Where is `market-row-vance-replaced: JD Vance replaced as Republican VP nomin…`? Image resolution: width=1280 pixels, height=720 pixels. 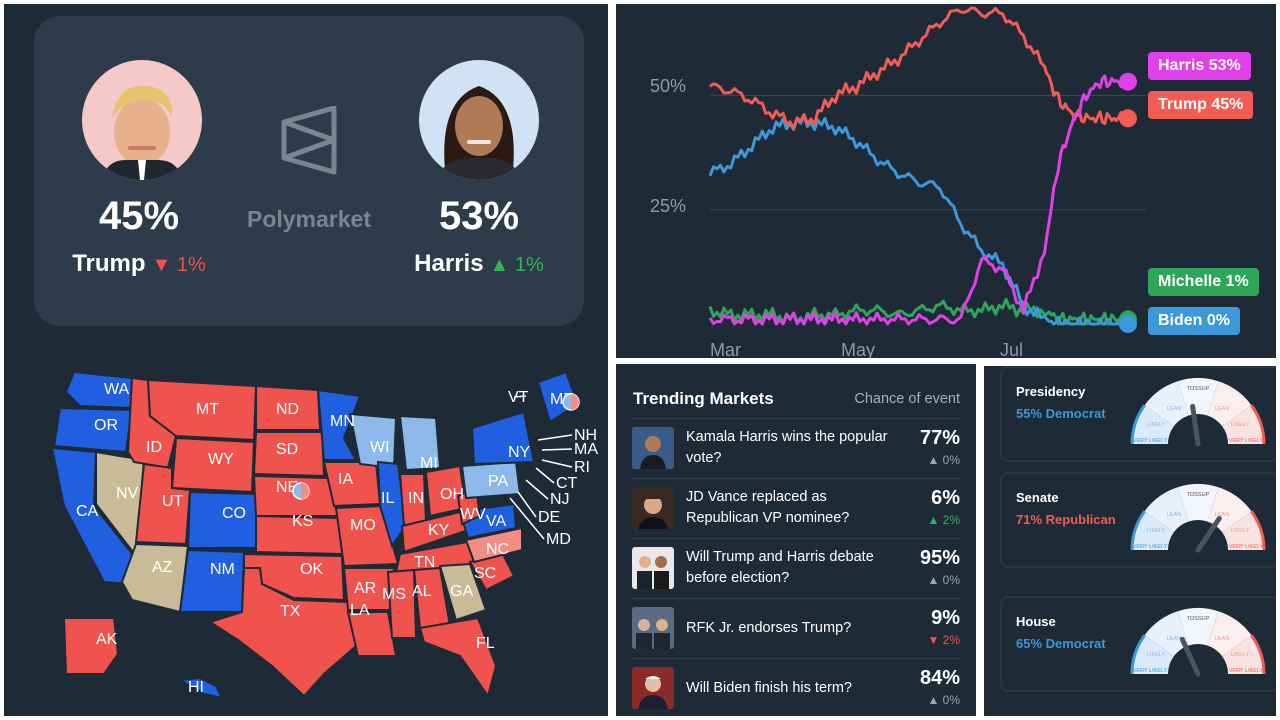 market-row-vance-replaced: JD Vance replaced as Republican VP nomin… is located at coordinates (796, 508).